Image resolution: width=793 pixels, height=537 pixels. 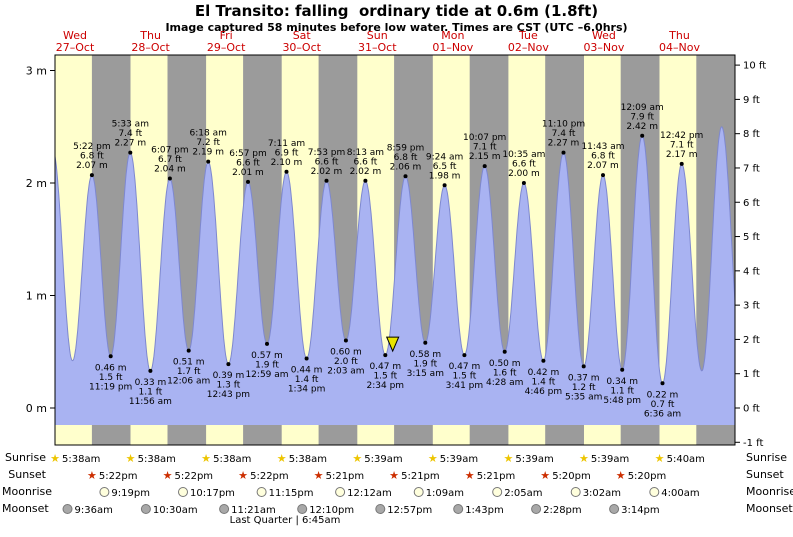 What do you see at coordinates (267, 356) in the screenshot?
I see `tide-low-annotation: 0.57 m` at bounding box center [267, 356].